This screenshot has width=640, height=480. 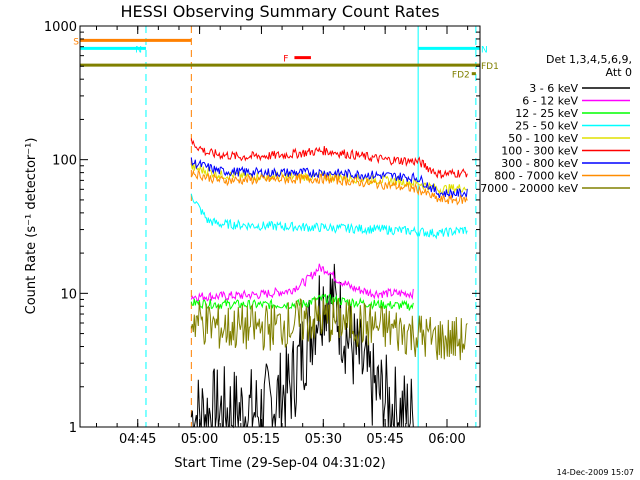 What do you see at coordinates (619, 72) in the screenshot?
I see `legend-subtitle: Att 0` at bounding box center [619, 72].